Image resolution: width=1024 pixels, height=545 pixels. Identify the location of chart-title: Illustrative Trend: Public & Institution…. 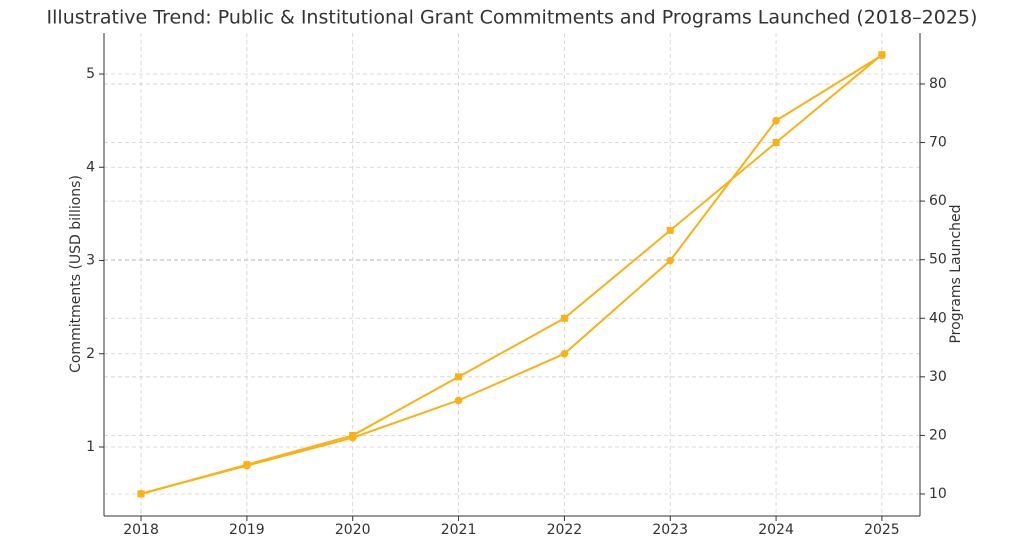
(512, 18).